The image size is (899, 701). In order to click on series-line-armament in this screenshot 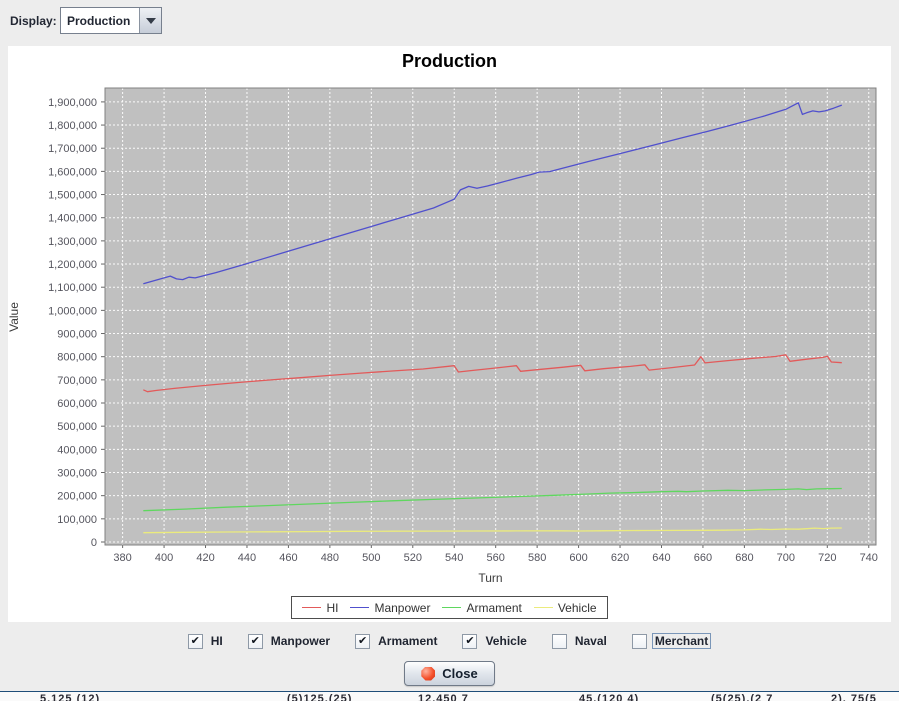, I will do `click(492, 499)`.